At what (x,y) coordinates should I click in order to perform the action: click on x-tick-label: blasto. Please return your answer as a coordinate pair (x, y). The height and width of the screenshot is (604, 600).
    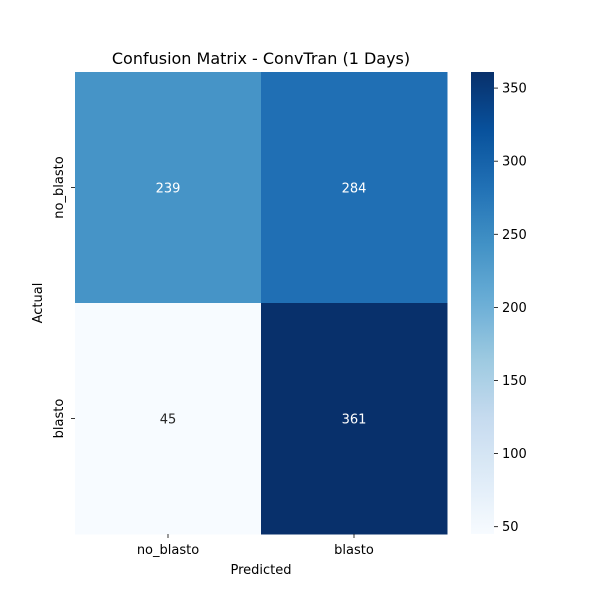
    Looking at the image, I should click on (354, 550).